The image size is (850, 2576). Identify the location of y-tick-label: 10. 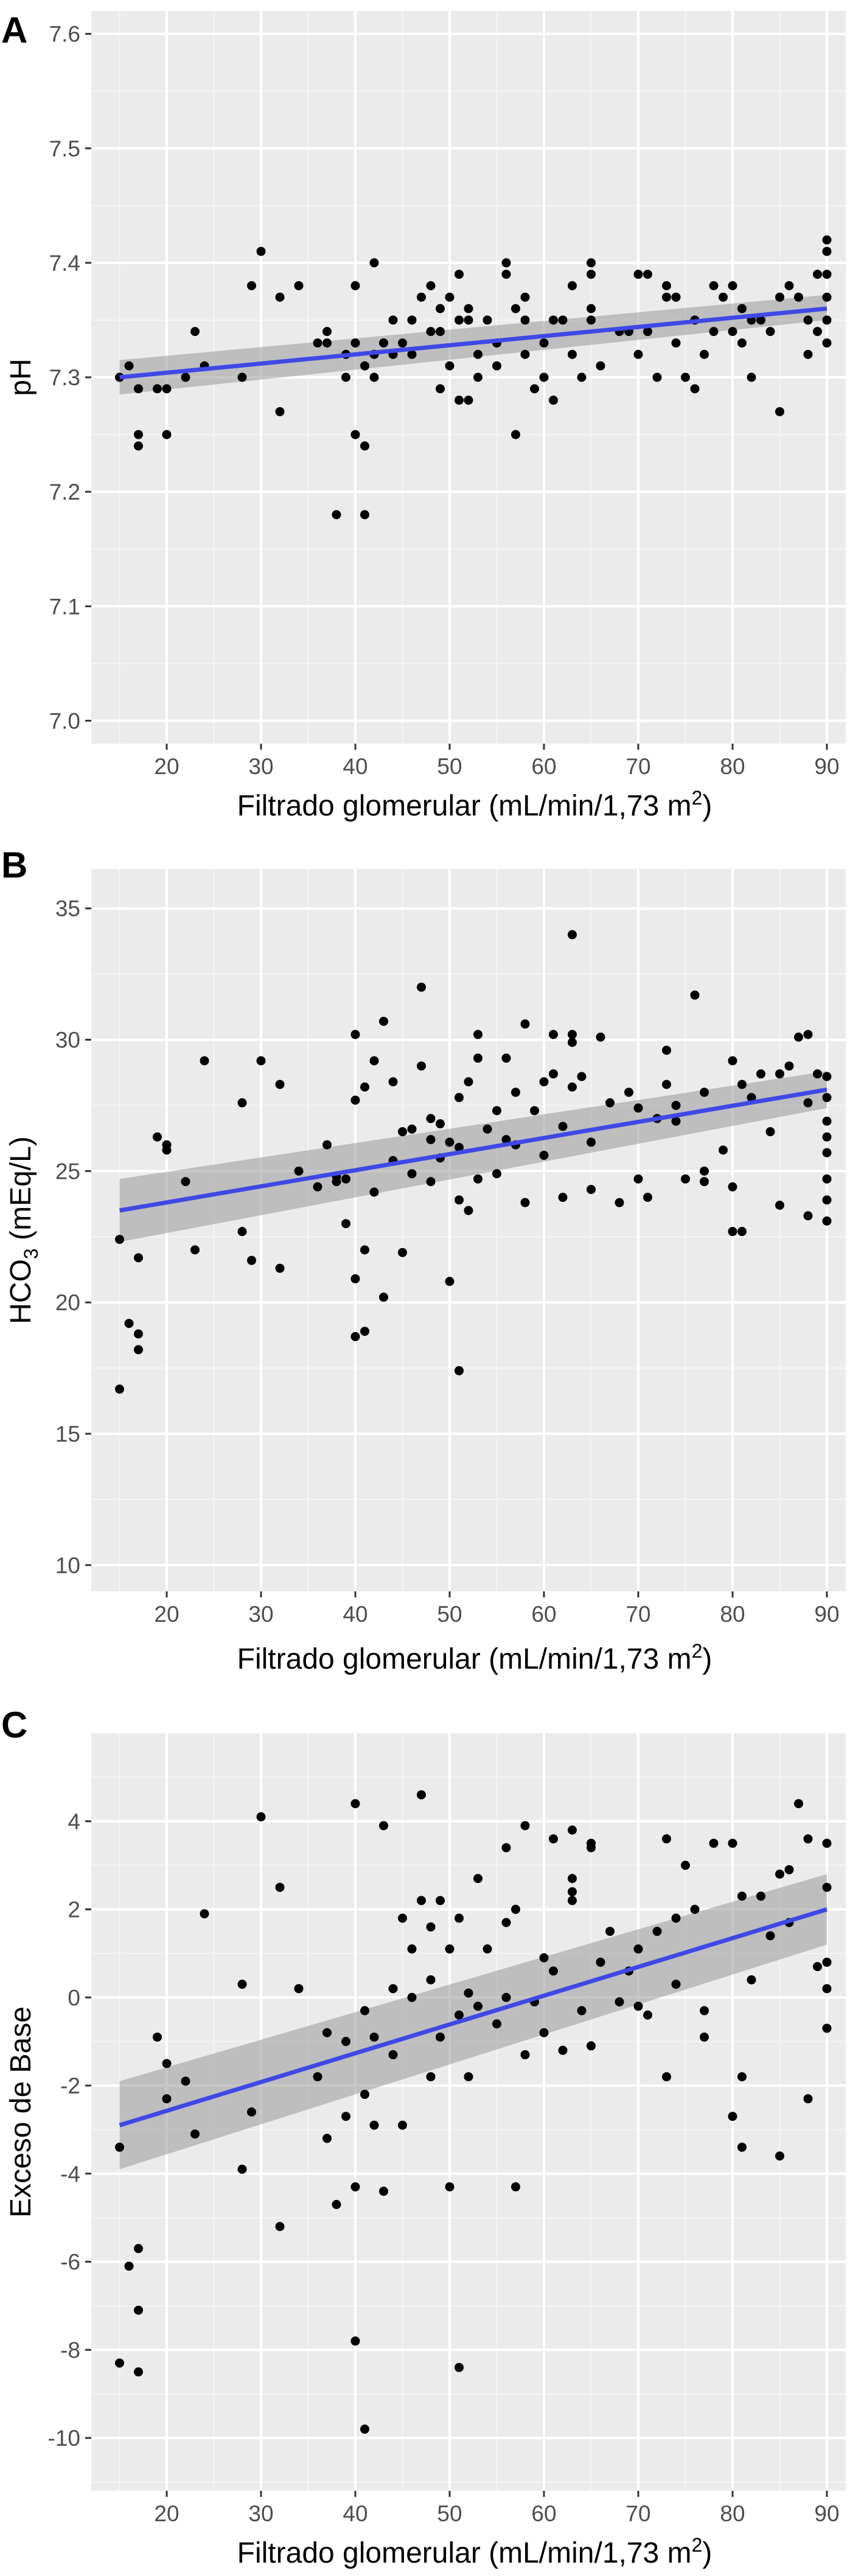
(67, 1565).